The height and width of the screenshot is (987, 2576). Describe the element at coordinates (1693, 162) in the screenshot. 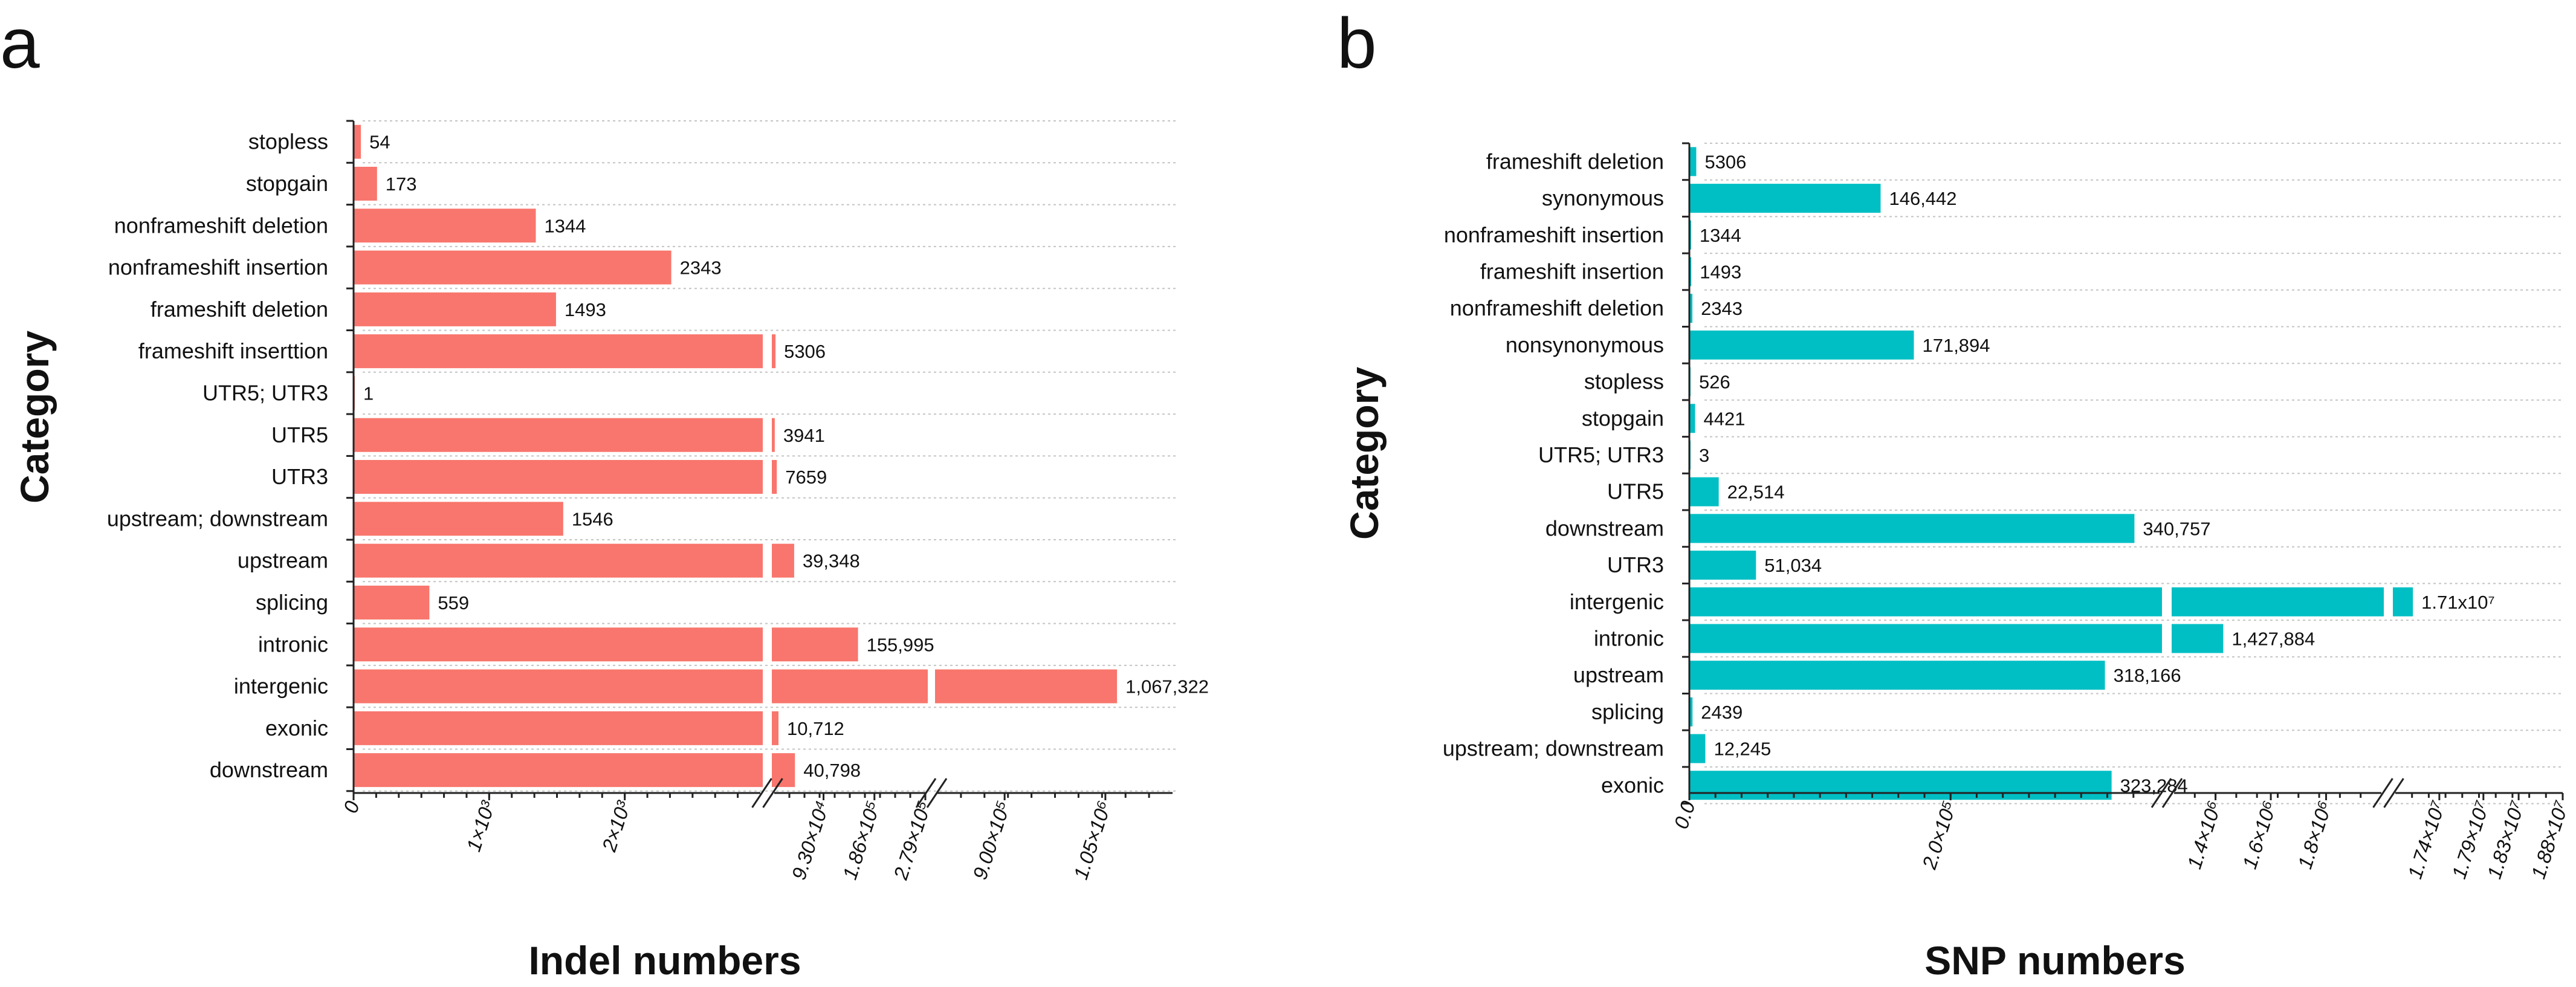

I see `panel-b-bar-frameshift-deletion` at that location.